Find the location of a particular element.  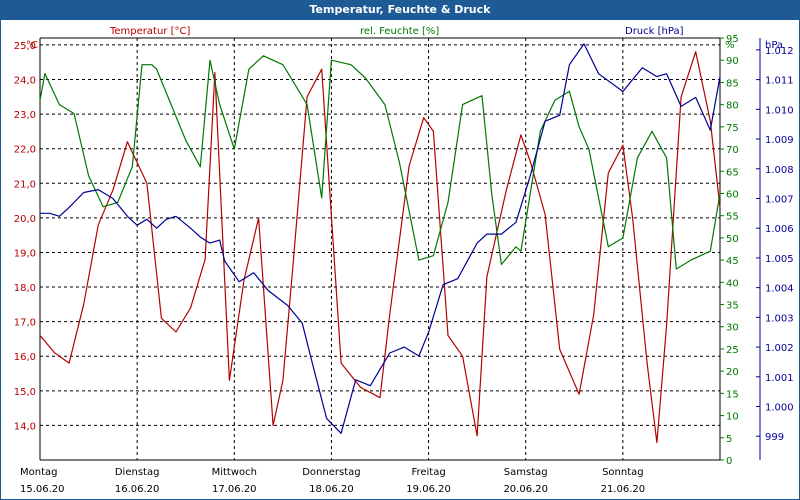

temp-tick-label: 24,0 is located at coordinates (25, 81).